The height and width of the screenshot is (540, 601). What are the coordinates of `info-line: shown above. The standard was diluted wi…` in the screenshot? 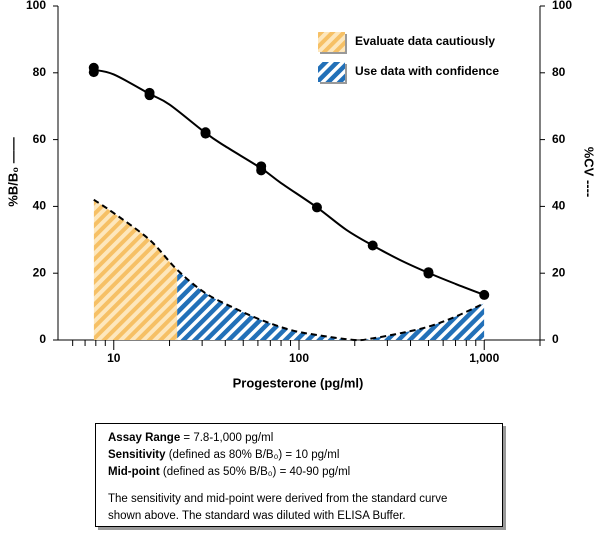 It's located at (305, 516).